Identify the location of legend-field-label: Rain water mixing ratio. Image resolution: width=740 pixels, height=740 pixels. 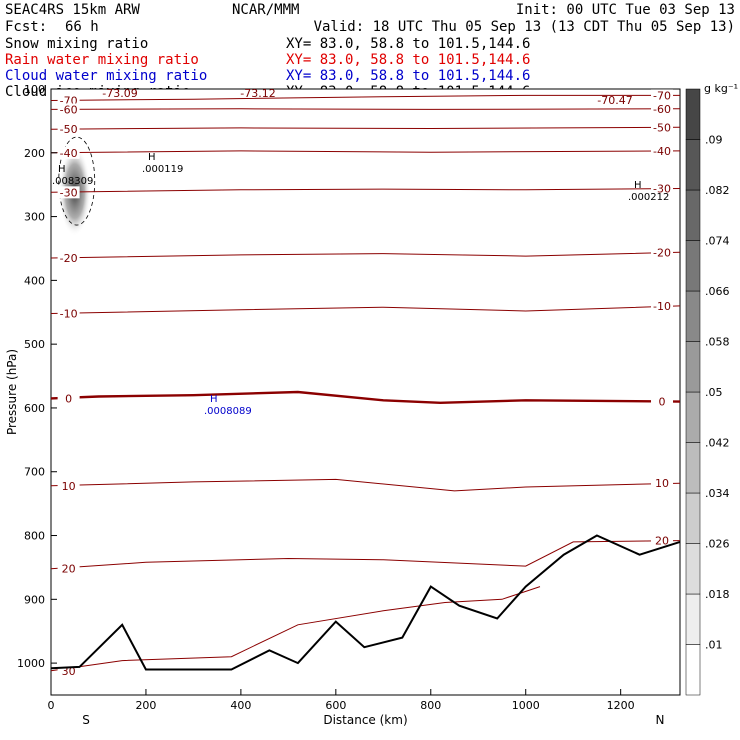
(102, 60).